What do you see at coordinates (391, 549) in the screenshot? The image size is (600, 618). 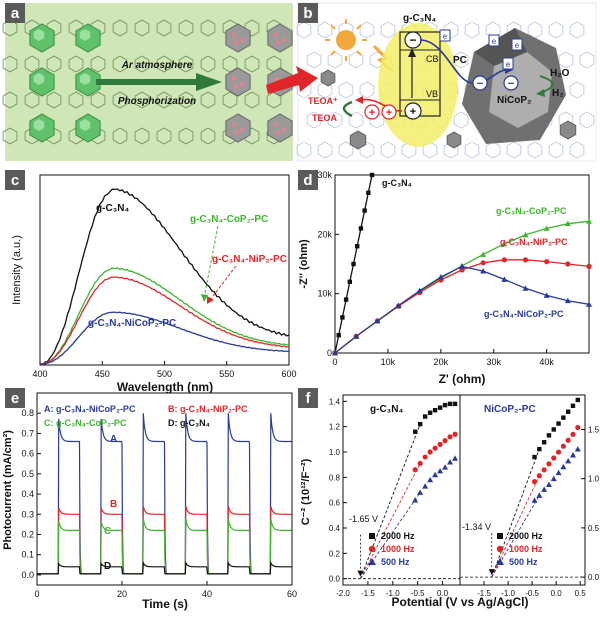 I see `panel-f-left-legend: 2000 Hz 1000 Hz 500 Hz` at bounding box center [391, 549].